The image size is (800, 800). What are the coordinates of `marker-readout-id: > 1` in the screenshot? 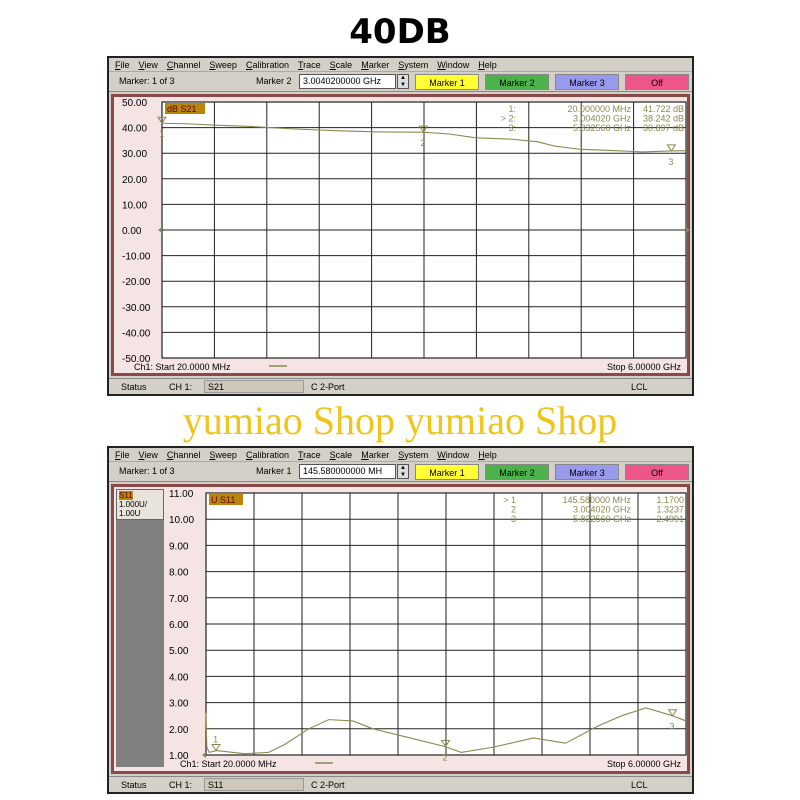 It's located at (509, 500).